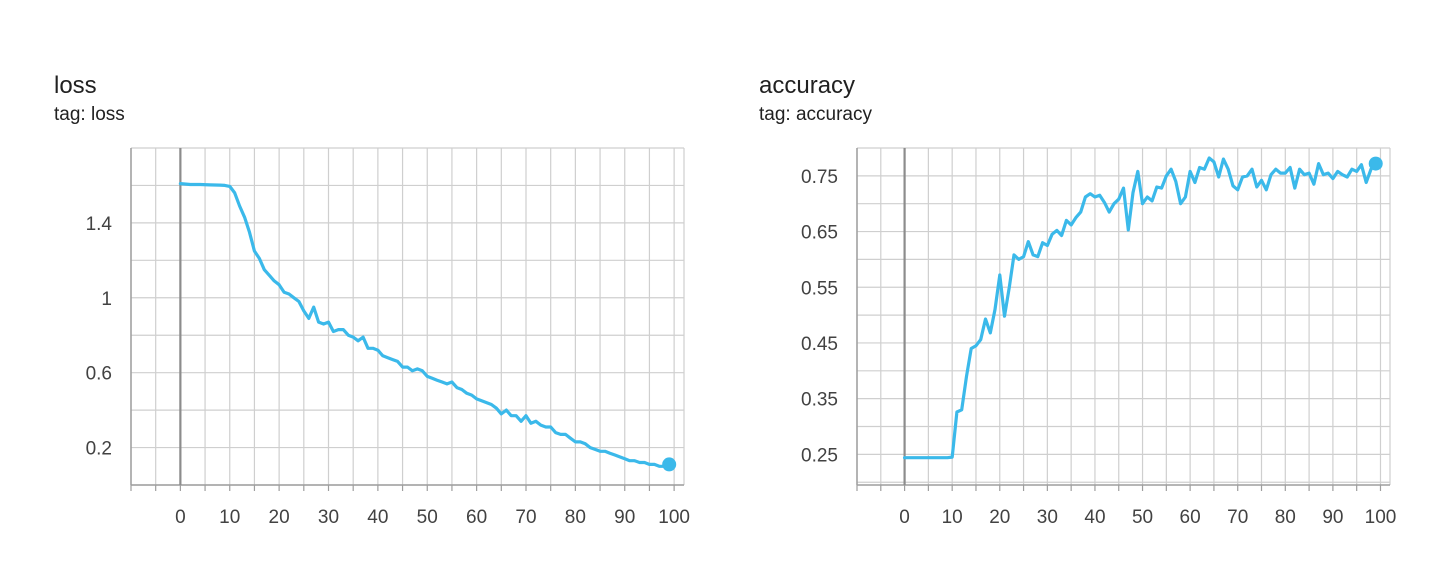 This screenshot has height=576, width=1444. What do you see at coordinates (89, 114) in the screenshot?
I see `chart-tag: tag: loss` at bounding box center [89, 114].